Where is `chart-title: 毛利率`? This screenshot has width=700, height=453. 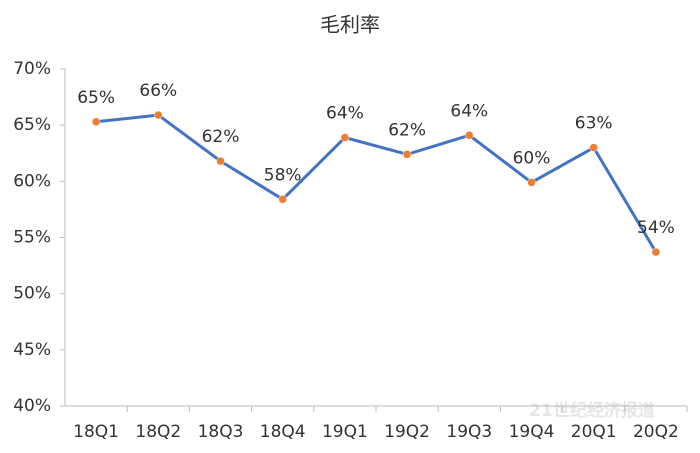 chart-title: 毛利率 is located at coordinates (350, 25).